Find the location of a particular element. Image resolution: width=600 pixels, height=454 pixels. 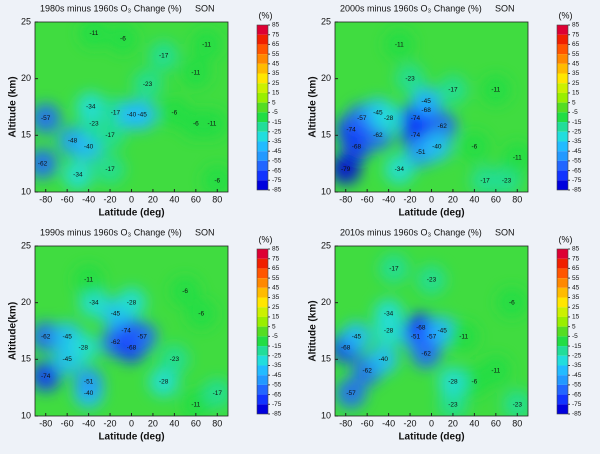

colorbar-tick-label: 85 is located at coordinates (276, 25).